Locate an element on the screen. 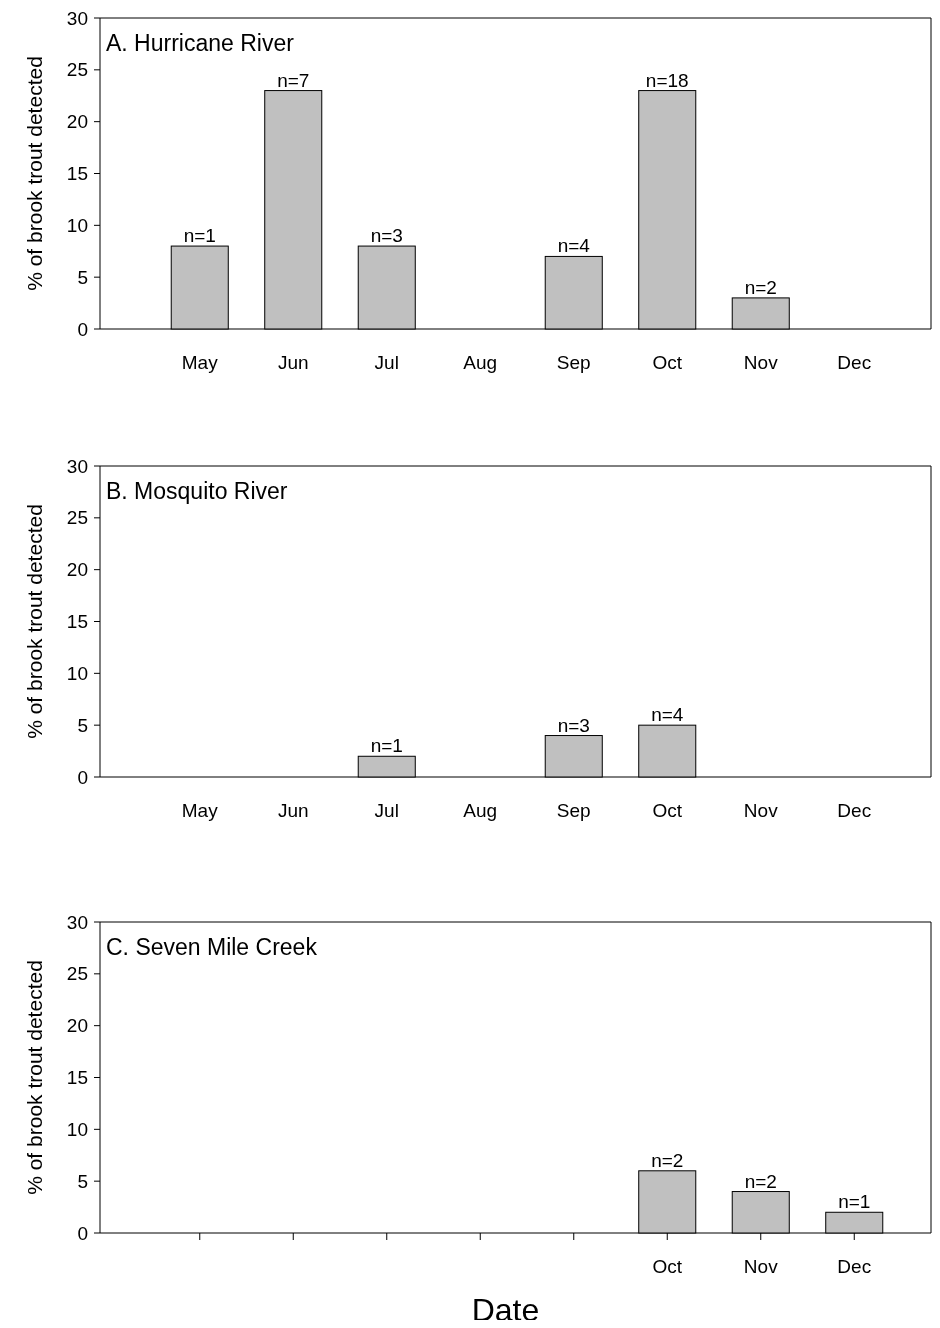  text: A. Hurricane River is located at coordinates (200, 43).